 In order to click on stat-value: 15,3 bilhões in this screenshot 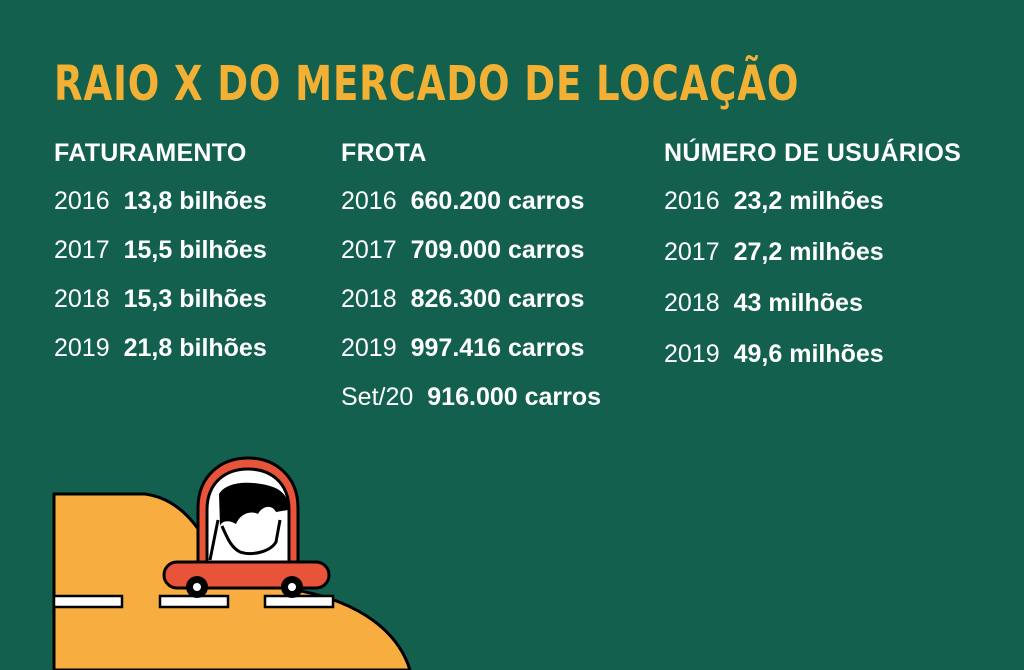, I will do `click(195, 299)`.